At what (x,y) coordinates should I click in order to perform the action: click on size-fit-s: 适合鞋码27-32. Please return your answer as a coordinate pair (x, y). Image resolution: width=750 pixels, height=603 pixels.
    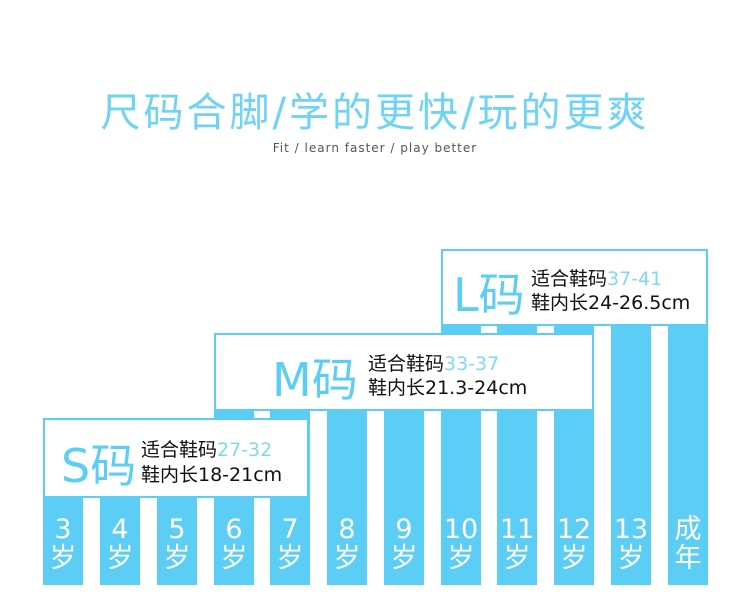
    Looking at the image, I should click on (207, 450).